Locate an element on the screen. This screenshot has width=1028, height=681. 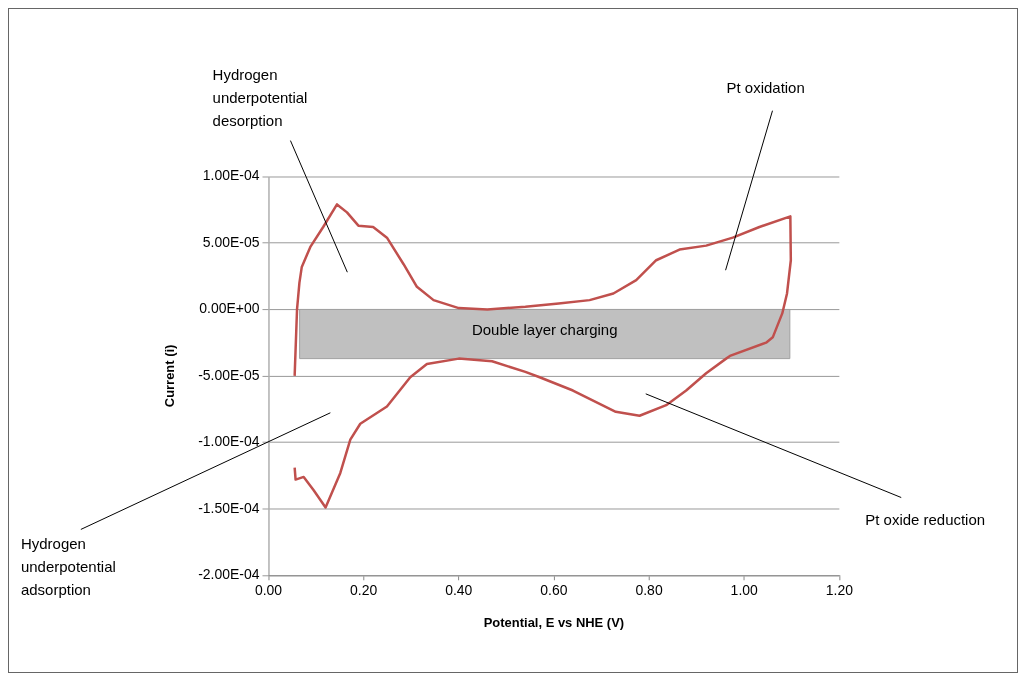
text: Hydrogen underpotential desorption is located at coordinates (260, 98).